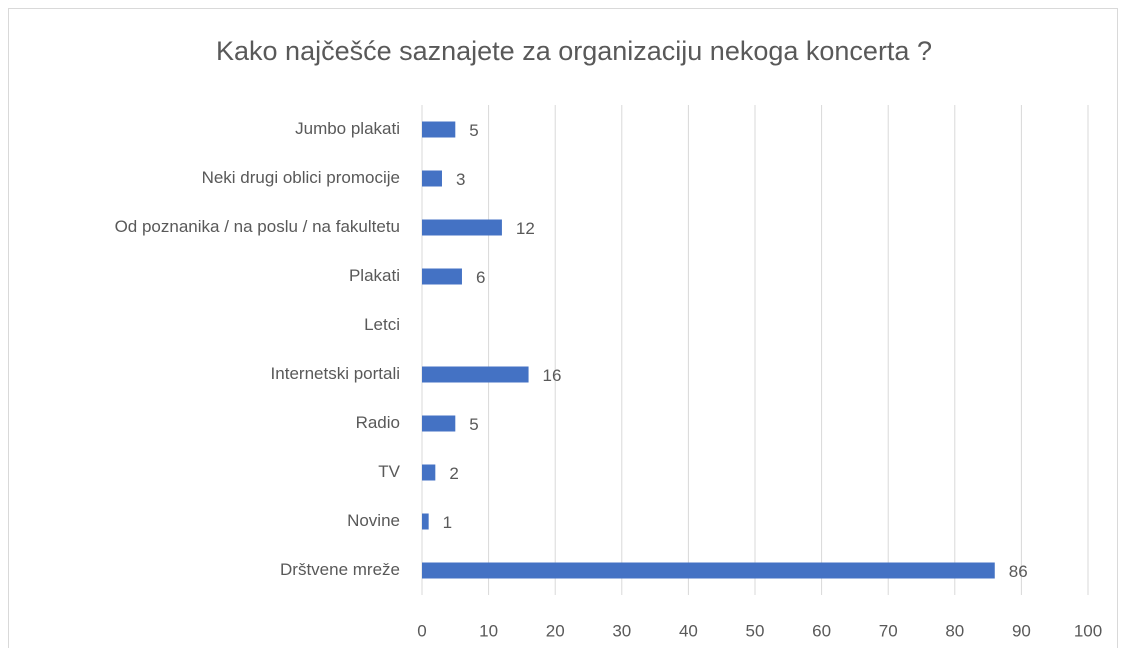  What do you see at coordinates (1018, 571) in the screenshot?
I see `data-label: 86` at bounding box center [1018, 571].